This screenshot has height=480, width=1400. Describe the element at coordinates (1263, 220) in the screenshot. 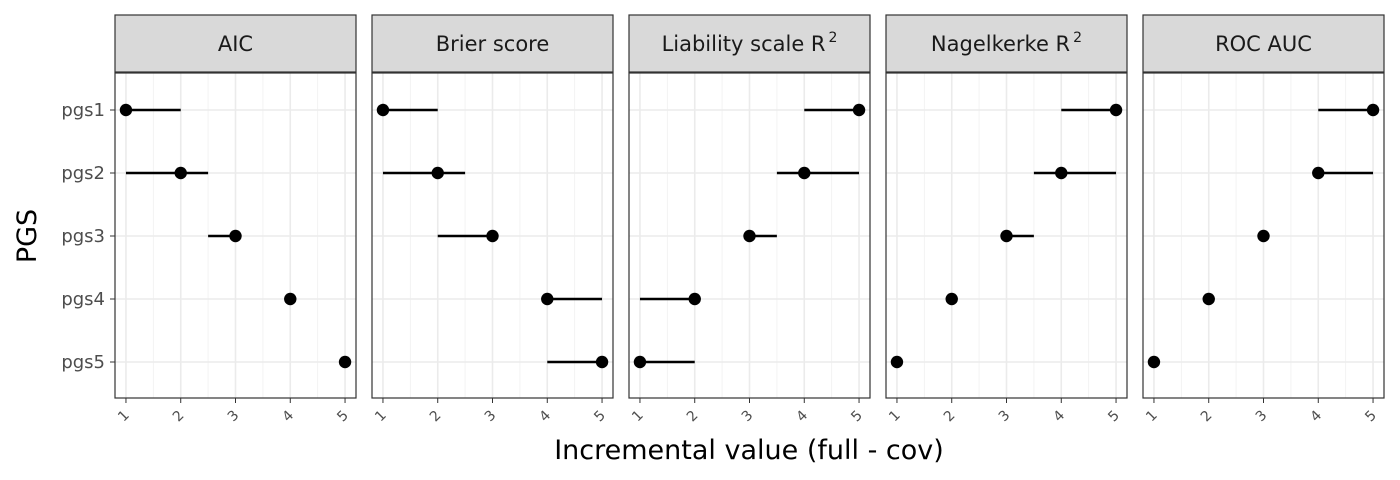

I see `facet-panel: ROC AUC 1 2 3 4 5` at that location.